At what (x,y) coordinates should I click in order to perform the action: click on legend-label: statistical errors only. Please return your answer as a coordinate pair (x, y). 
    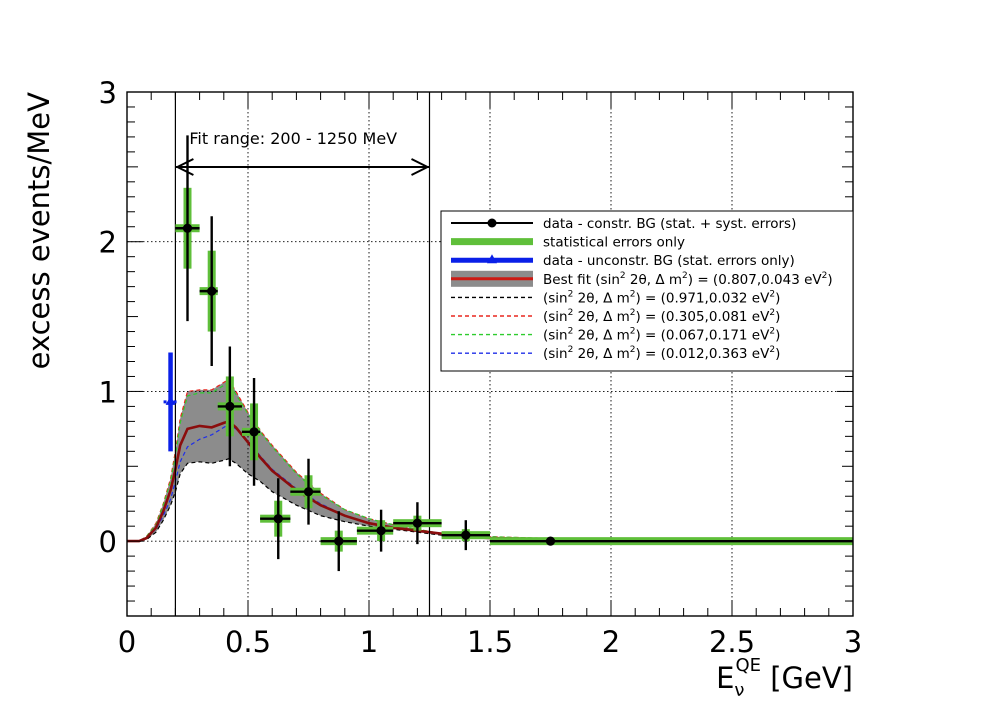
    Looking at the image, I should click on (614, 243).